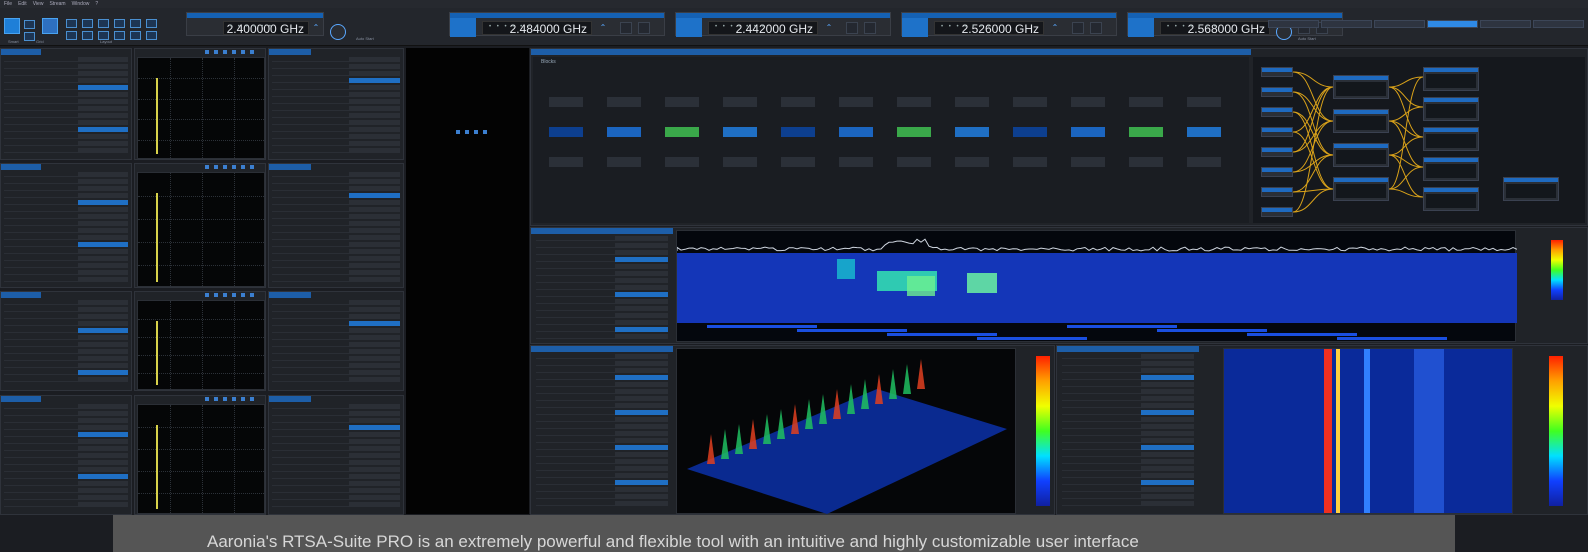 The height and width of the screenshot is (552, 1588). What do you see at coordinates (829, 28) in the screenshot?
I see `freq-step-icon: ⌃` at bounding box center [829, 28].